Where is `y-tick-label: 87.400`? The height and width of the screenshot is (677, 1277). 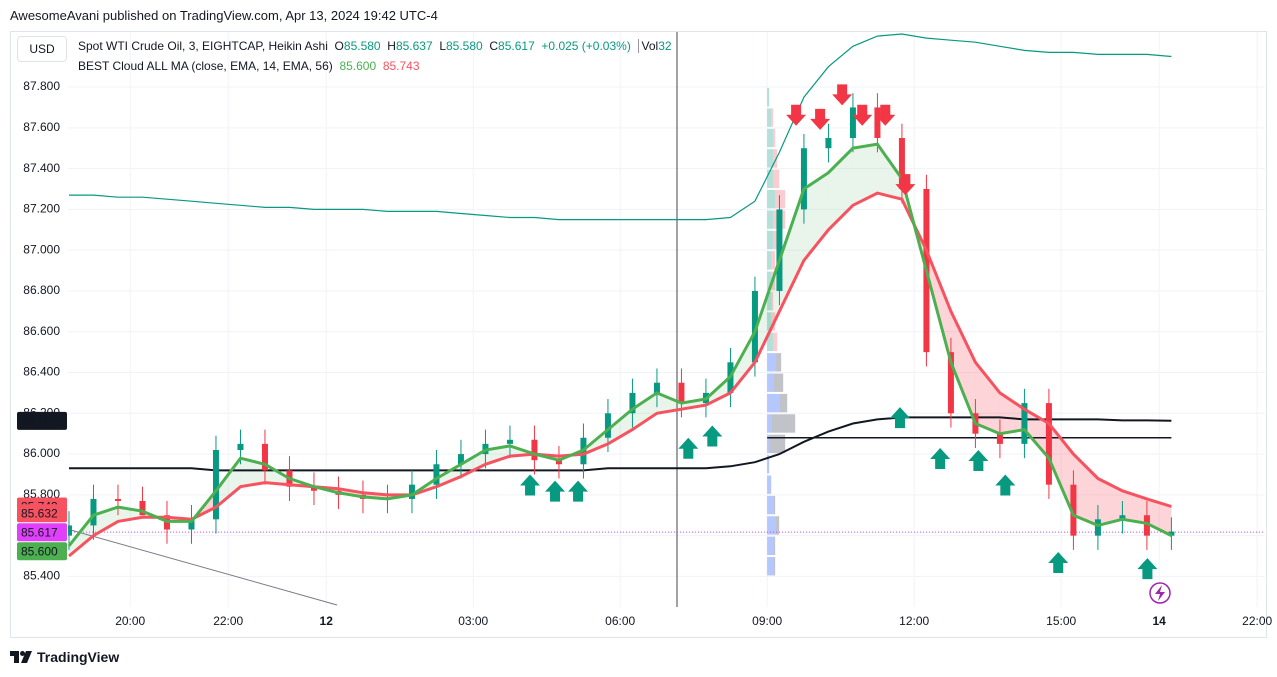
y-tick-label: 87.400 is located at coordinates (41, 168).